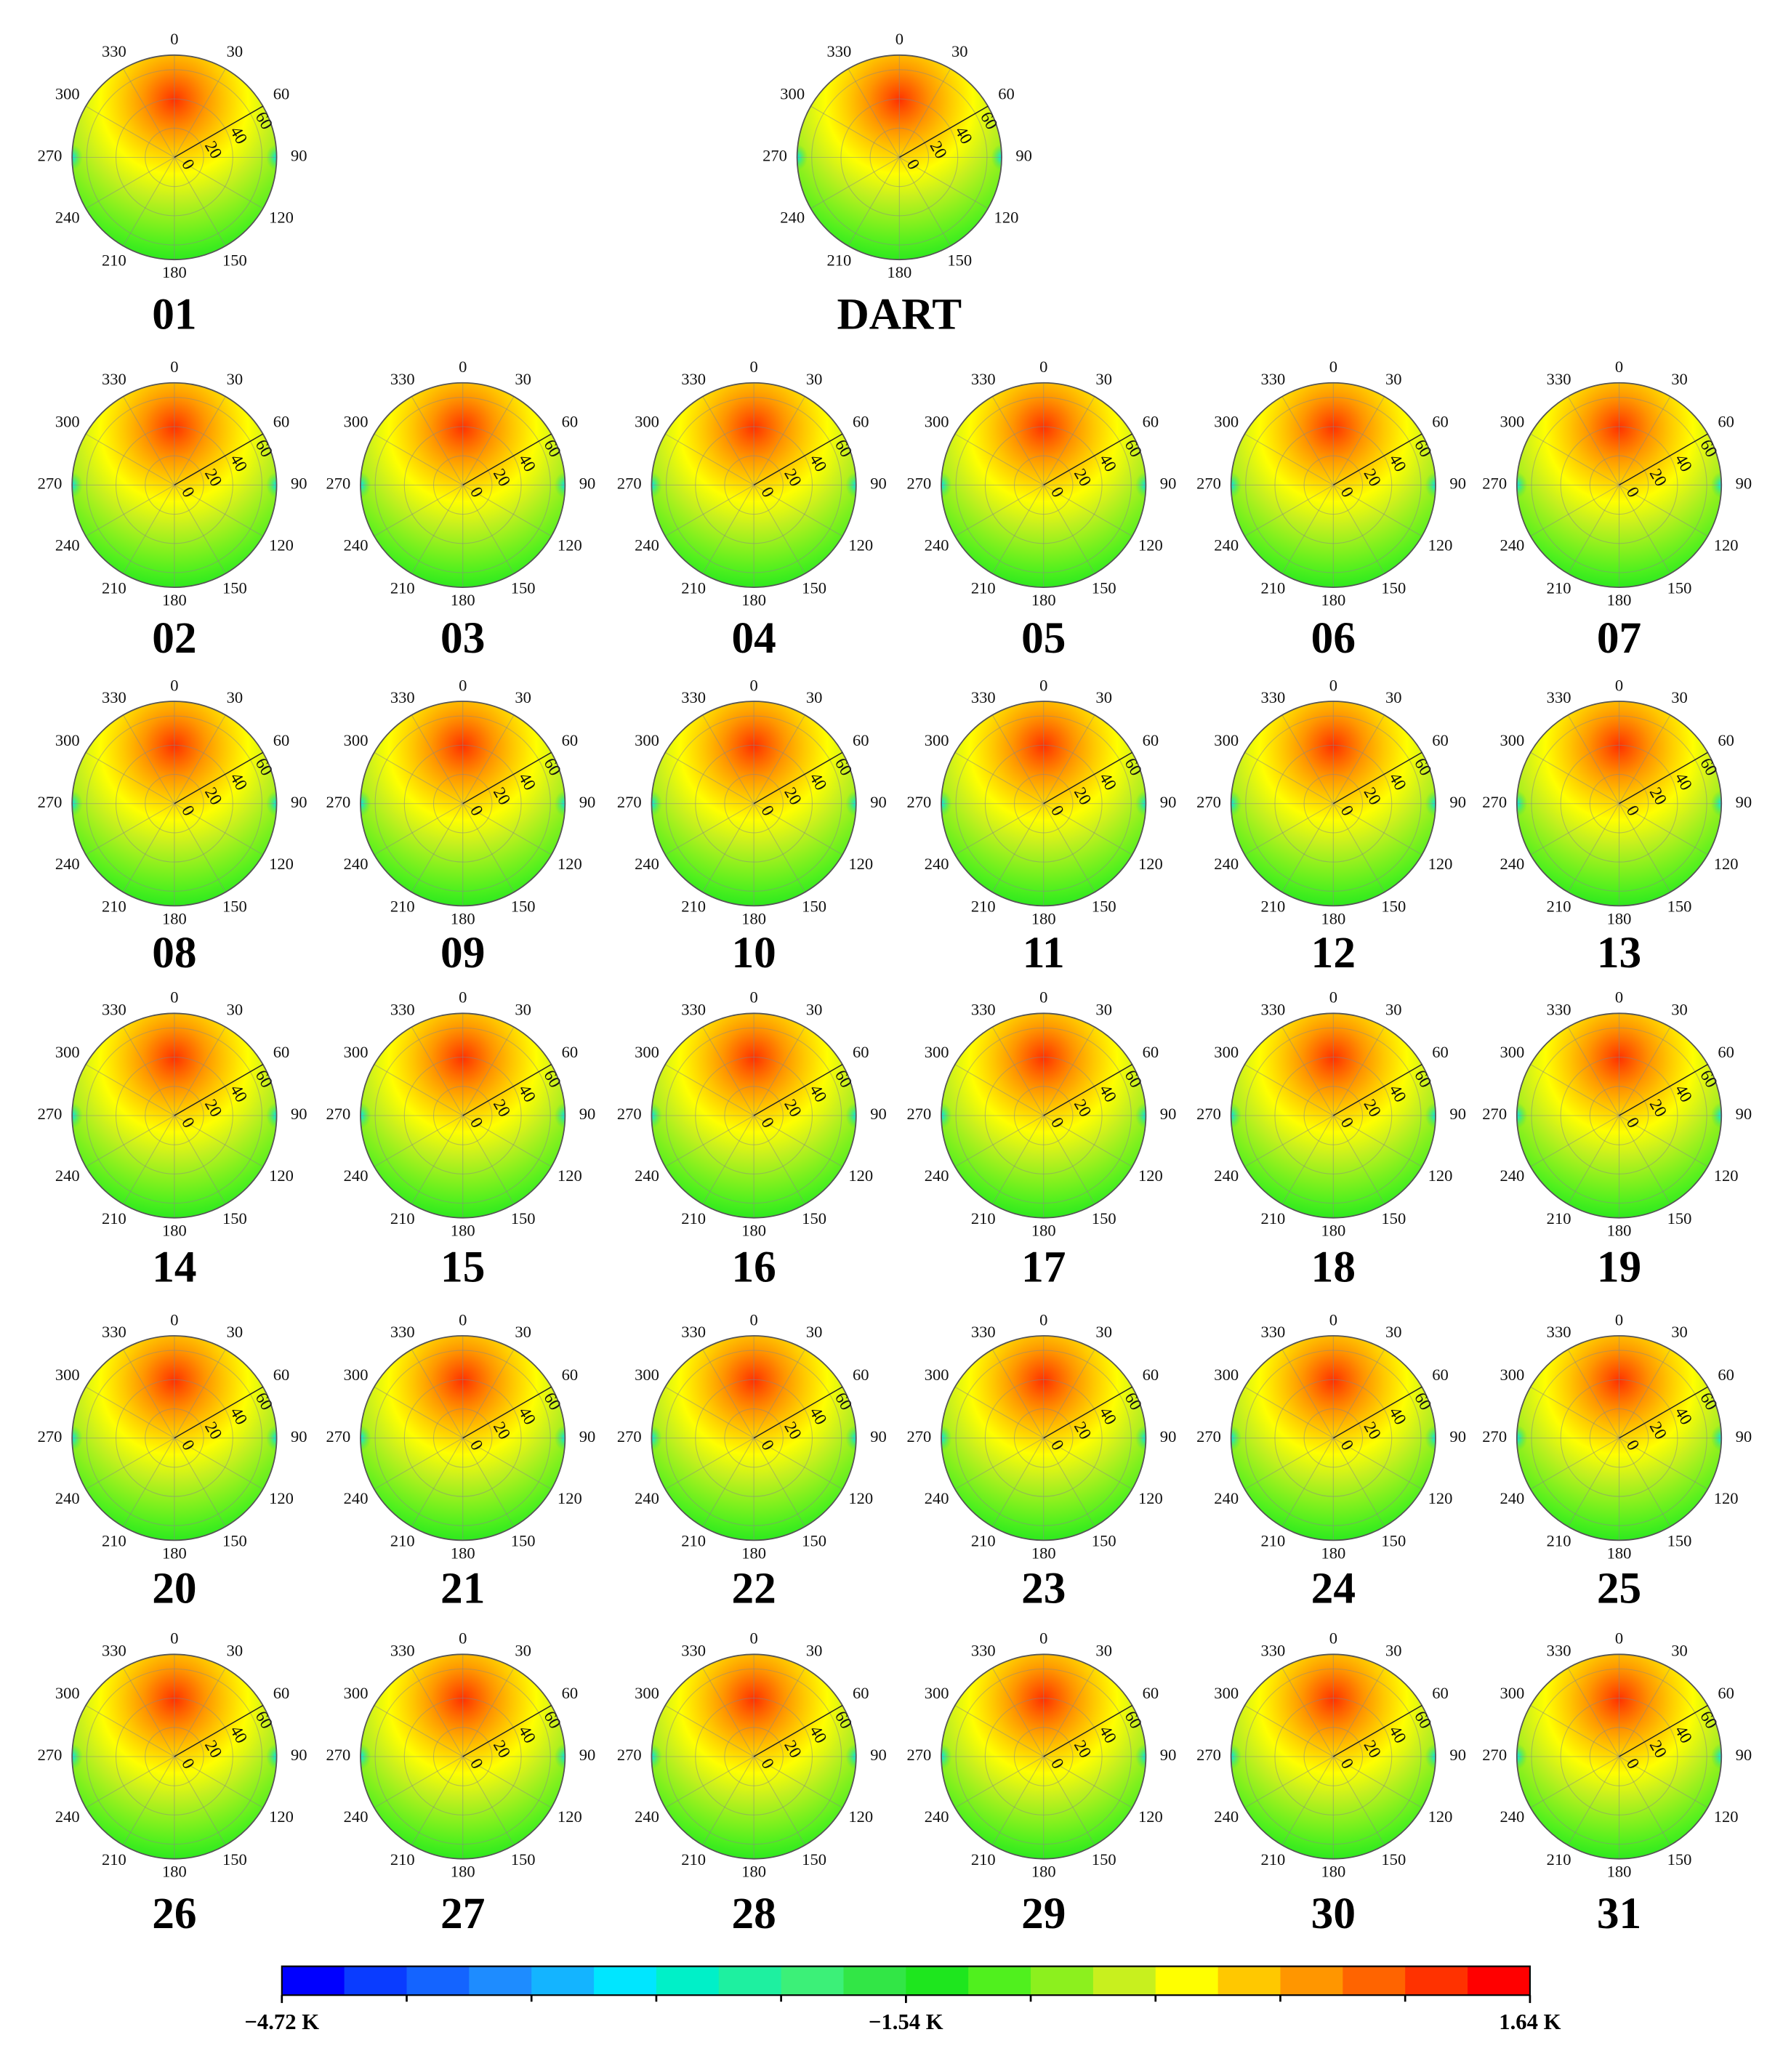 The image size is (1783, 2072). I want to click on angle-label: 90, so click(1457, 1755).